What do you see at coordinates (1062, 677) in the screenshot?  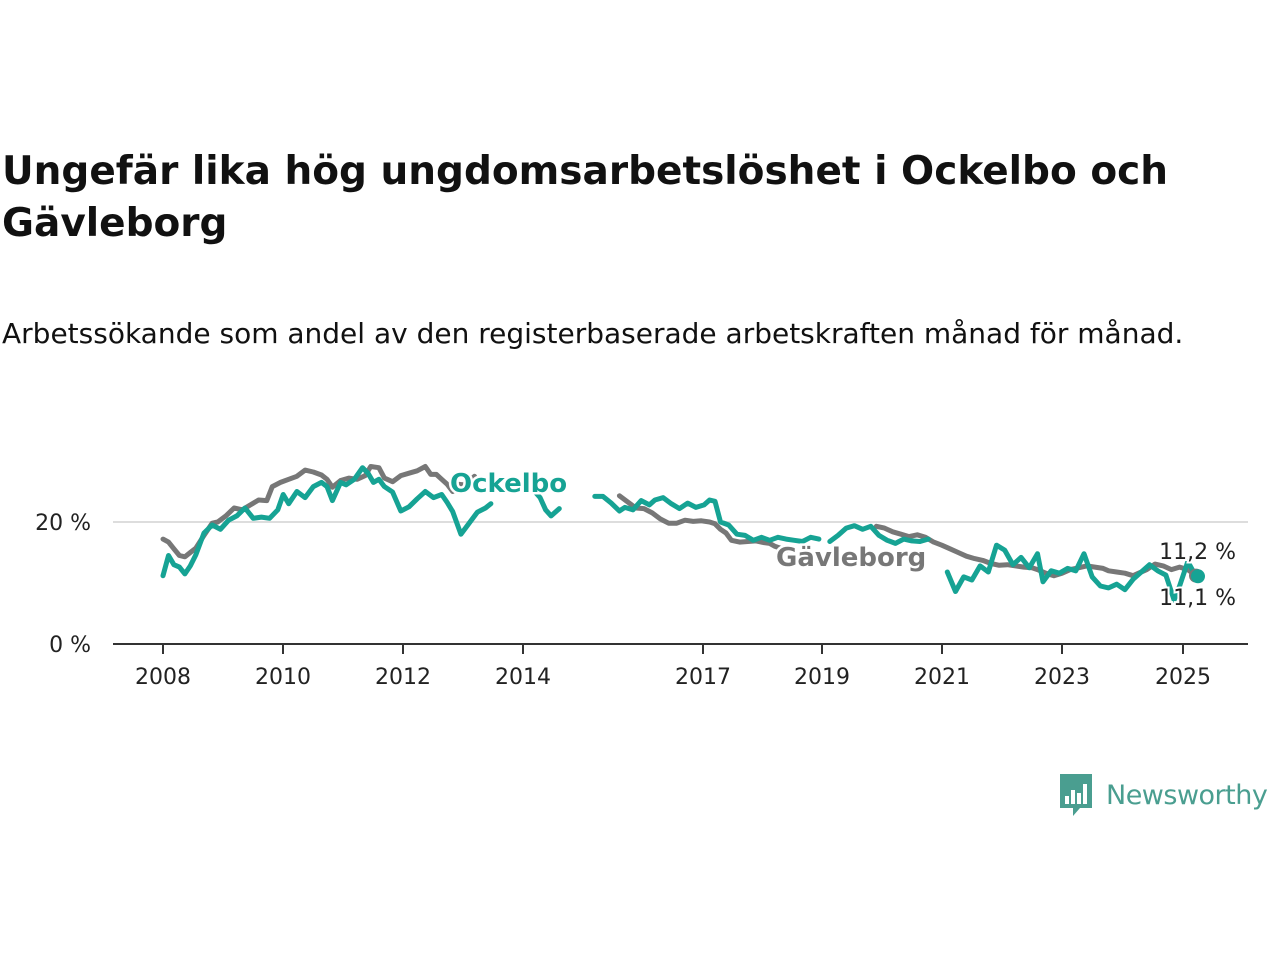 I see `x-tick-label: 2023` at bounding box center [1062, 677].